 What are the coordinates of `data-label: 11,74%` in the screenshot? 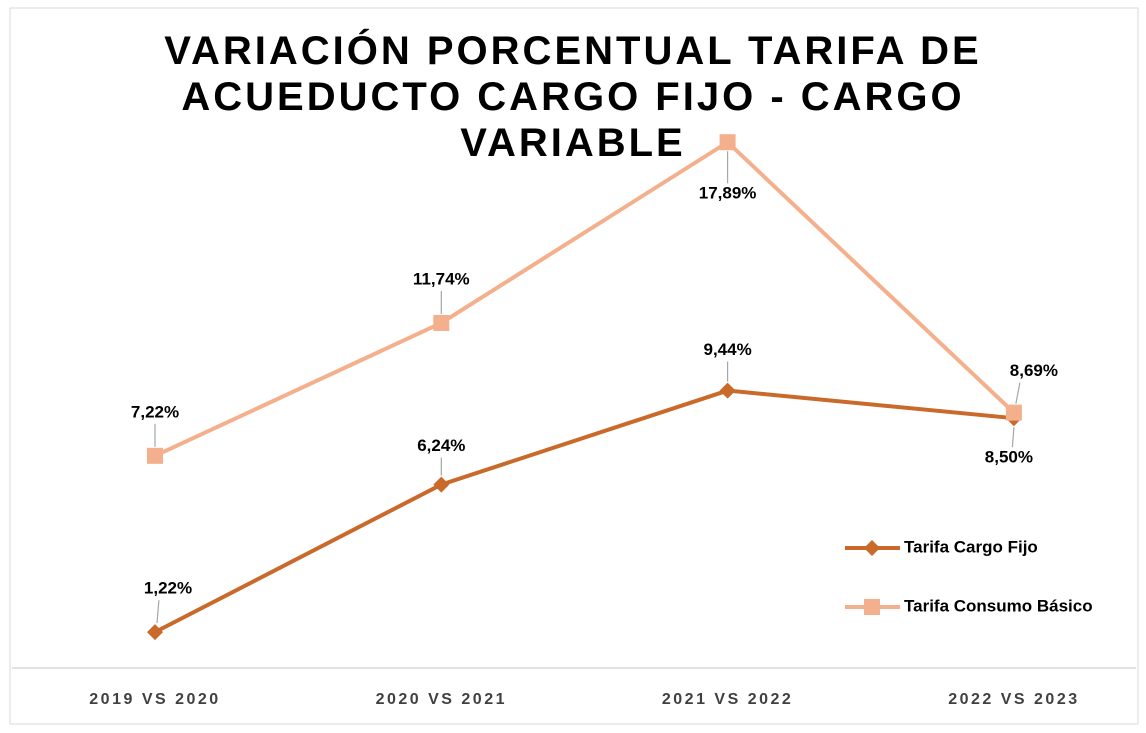 It's located at (441, 278).